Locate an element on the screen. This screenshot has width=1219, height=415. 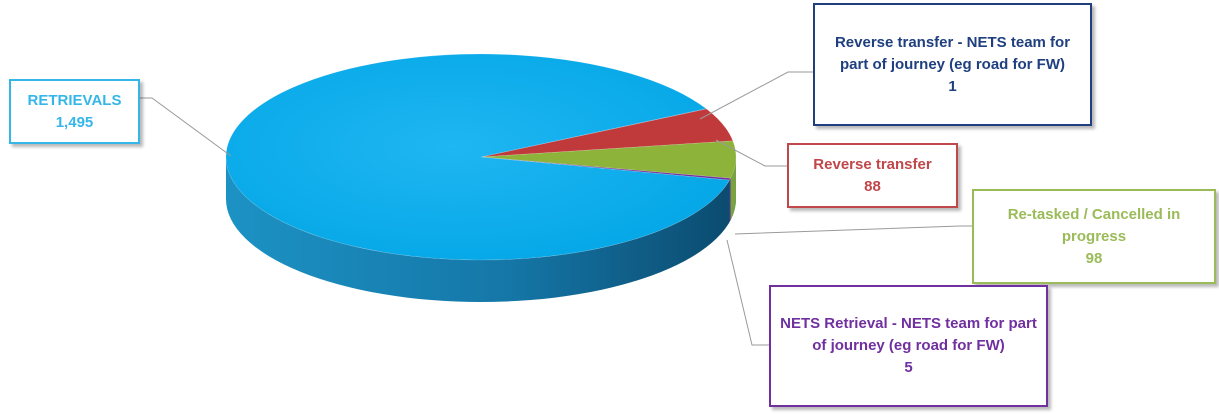
slice-label-retrievals-name: RETRIEVALS is located at coordinates (74, 100).